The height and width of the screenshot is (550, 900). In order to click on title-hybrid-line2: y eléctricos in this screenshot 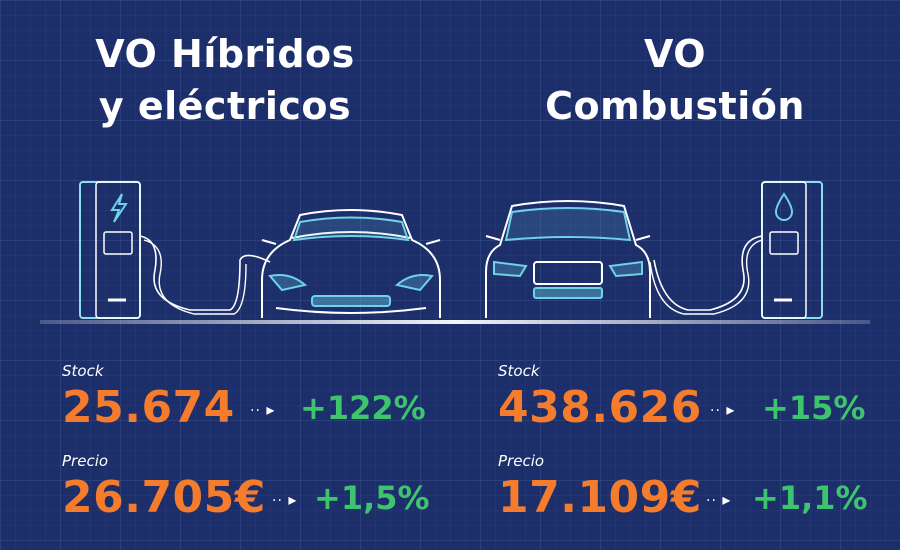, I will do `click(225, 106)`.